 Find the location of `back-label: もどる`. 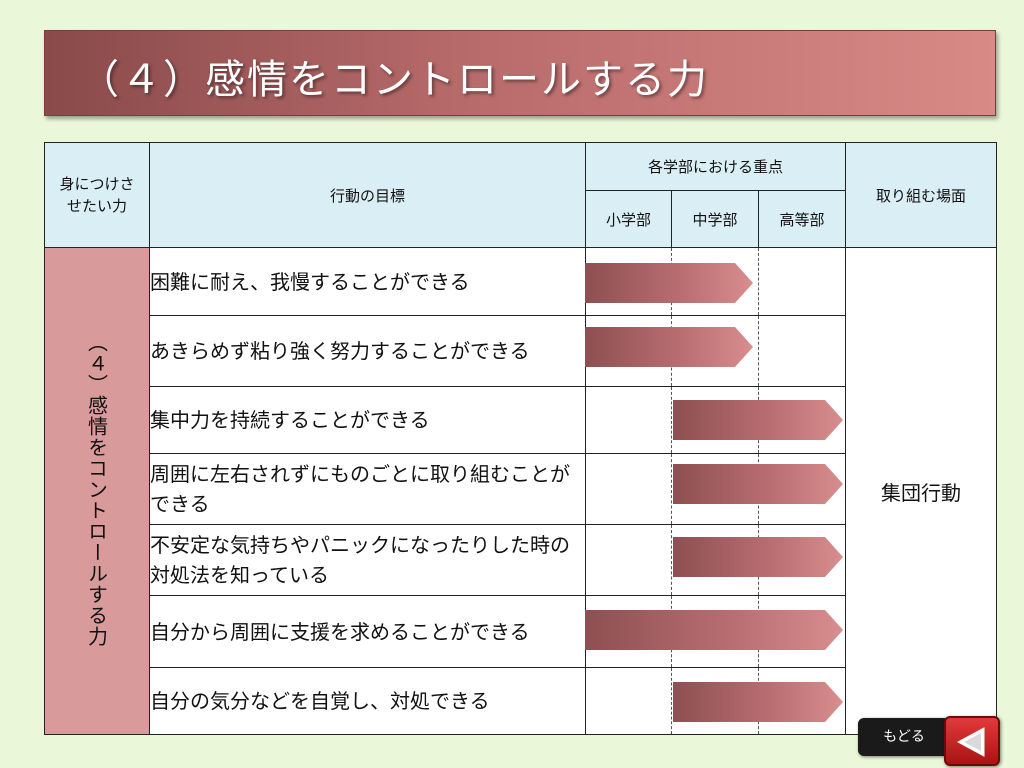

back-label: もどる is located at coordinates (904, 737).